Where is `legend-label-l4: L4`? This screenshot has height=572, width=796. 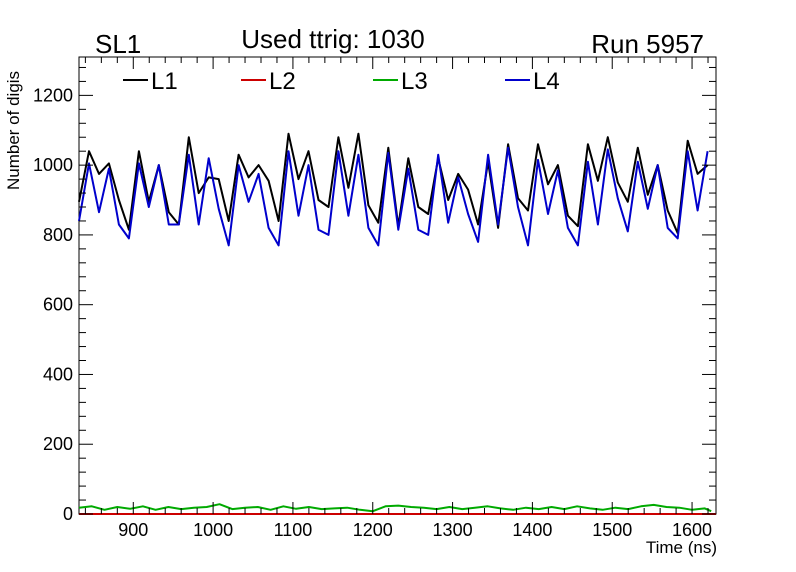
legend-label-l4: L4 is located at coordinates (546, 81).